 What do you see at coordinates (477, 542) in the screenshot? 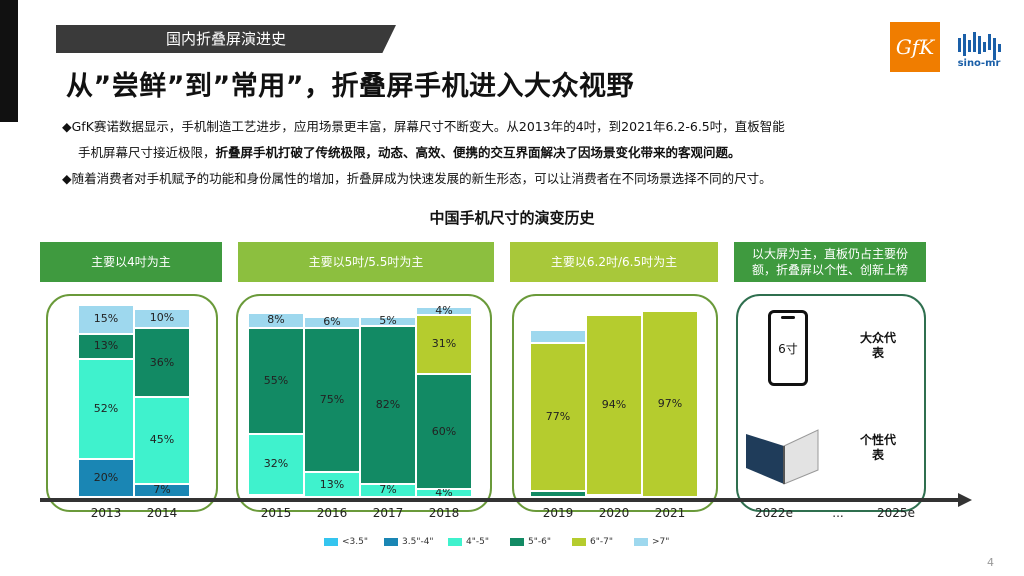
I see `legend-label-2: 4"-5"` at bounding box center [477, 542].